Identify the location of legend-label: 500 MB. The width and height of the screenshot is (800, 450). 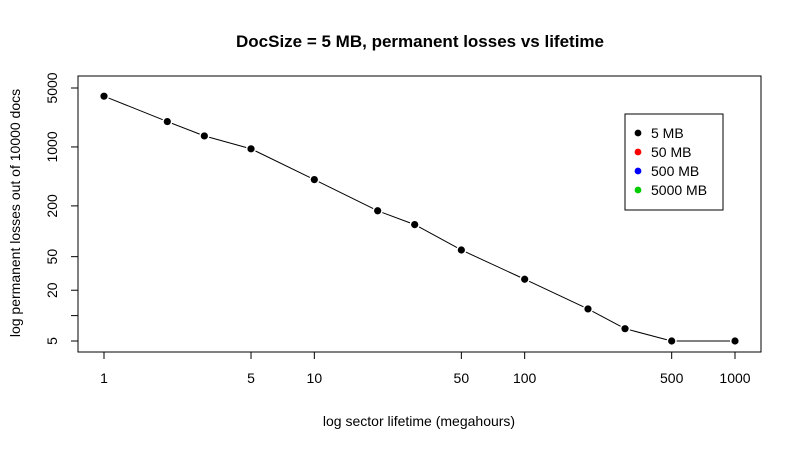
(675, 171).